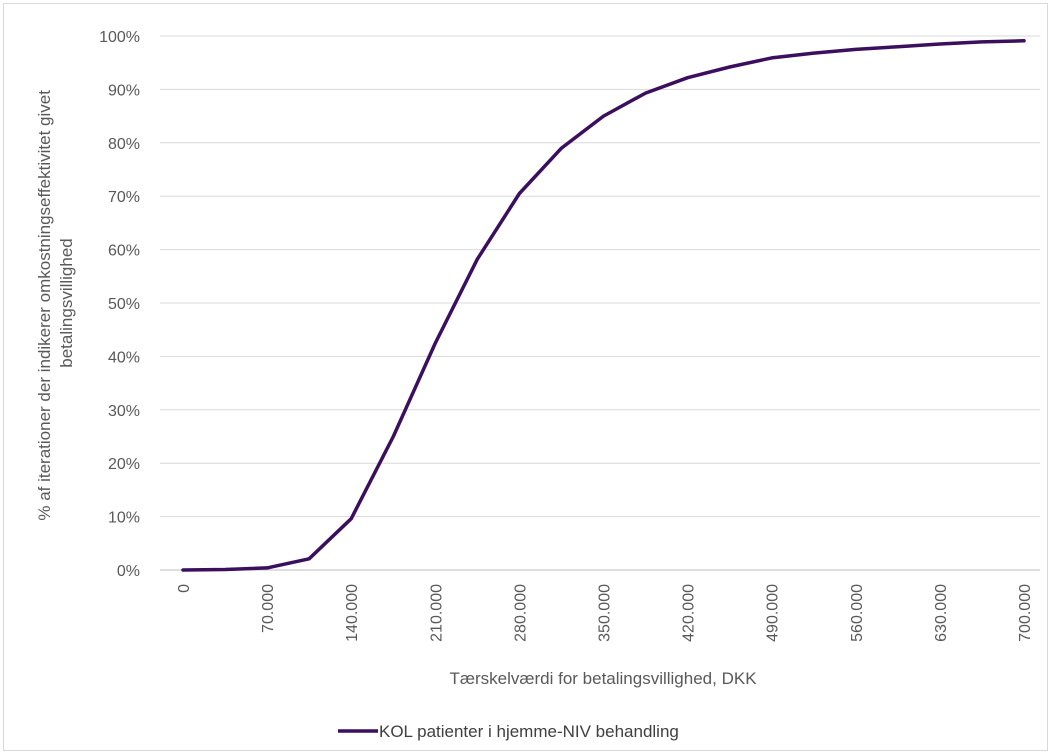  I want to click on y-tick-label: 100%, so click(119, 37).